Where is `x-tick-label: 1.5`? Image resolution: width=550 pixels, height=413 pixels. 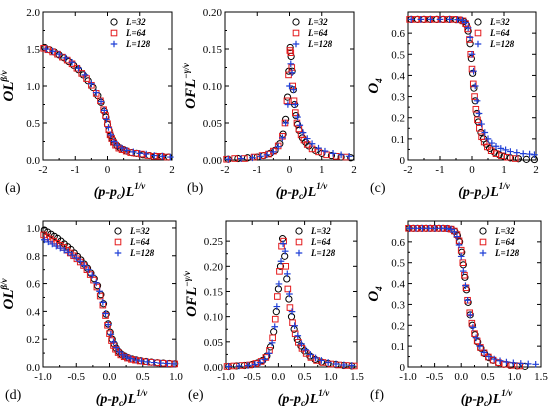 x-tick-label: 1.5 is located at coordinates (357, 377).